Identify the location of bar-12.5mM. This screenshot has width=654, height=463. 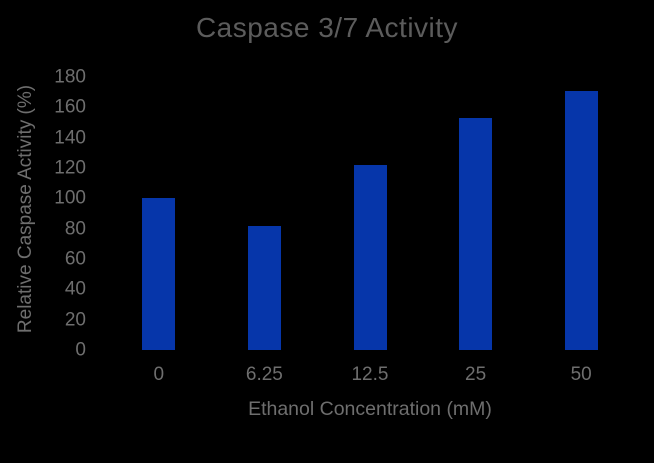
(370, 257).